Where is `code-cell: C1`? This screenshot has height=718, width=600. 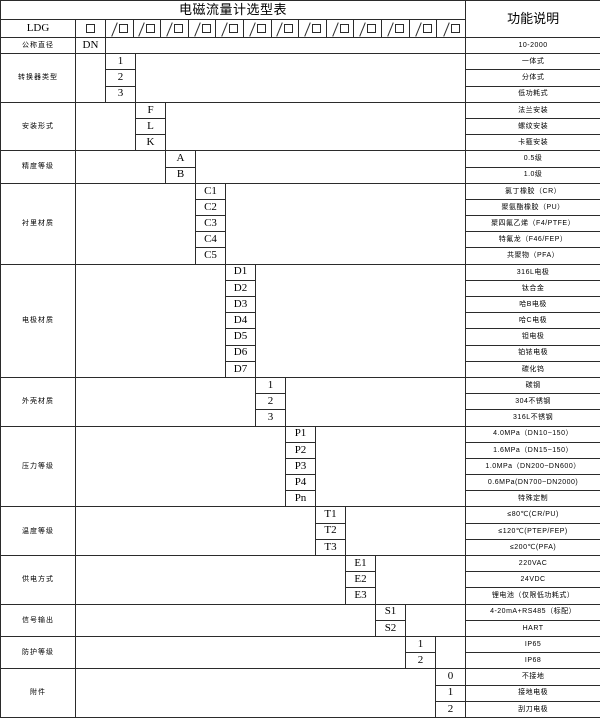 code-cell: C1 is located at coordinates (211, 191).